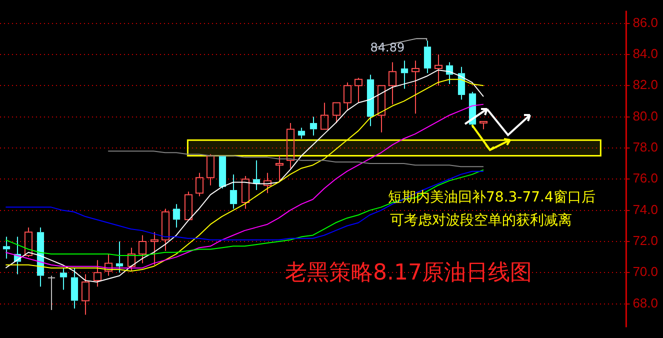  What do you see at coordinates (645, 178) in the screenshot?
I see `y-tick-label: 76.0` at bounding box center [645, 178].